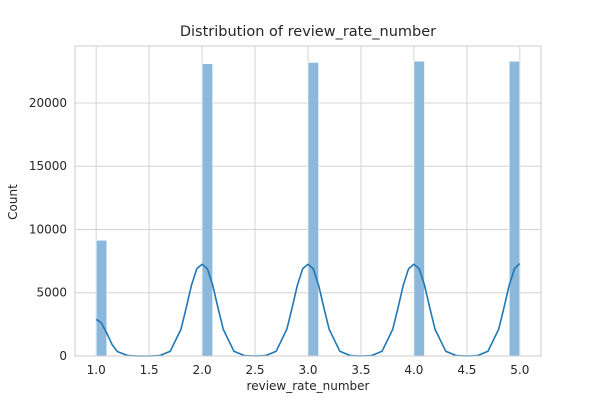  I want to click on chart-title: Distribution of review_rate_number, so click(308, 32).